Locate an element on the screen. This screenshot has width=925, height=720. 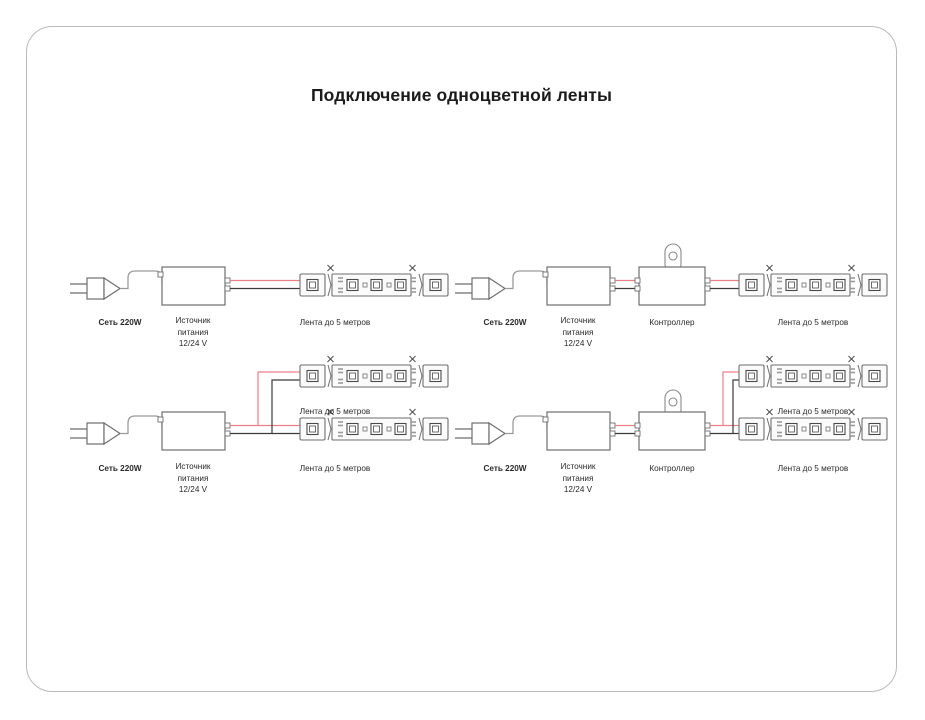
page-title: Подключение одноцветной ленты is located at coordinates (461, 95).